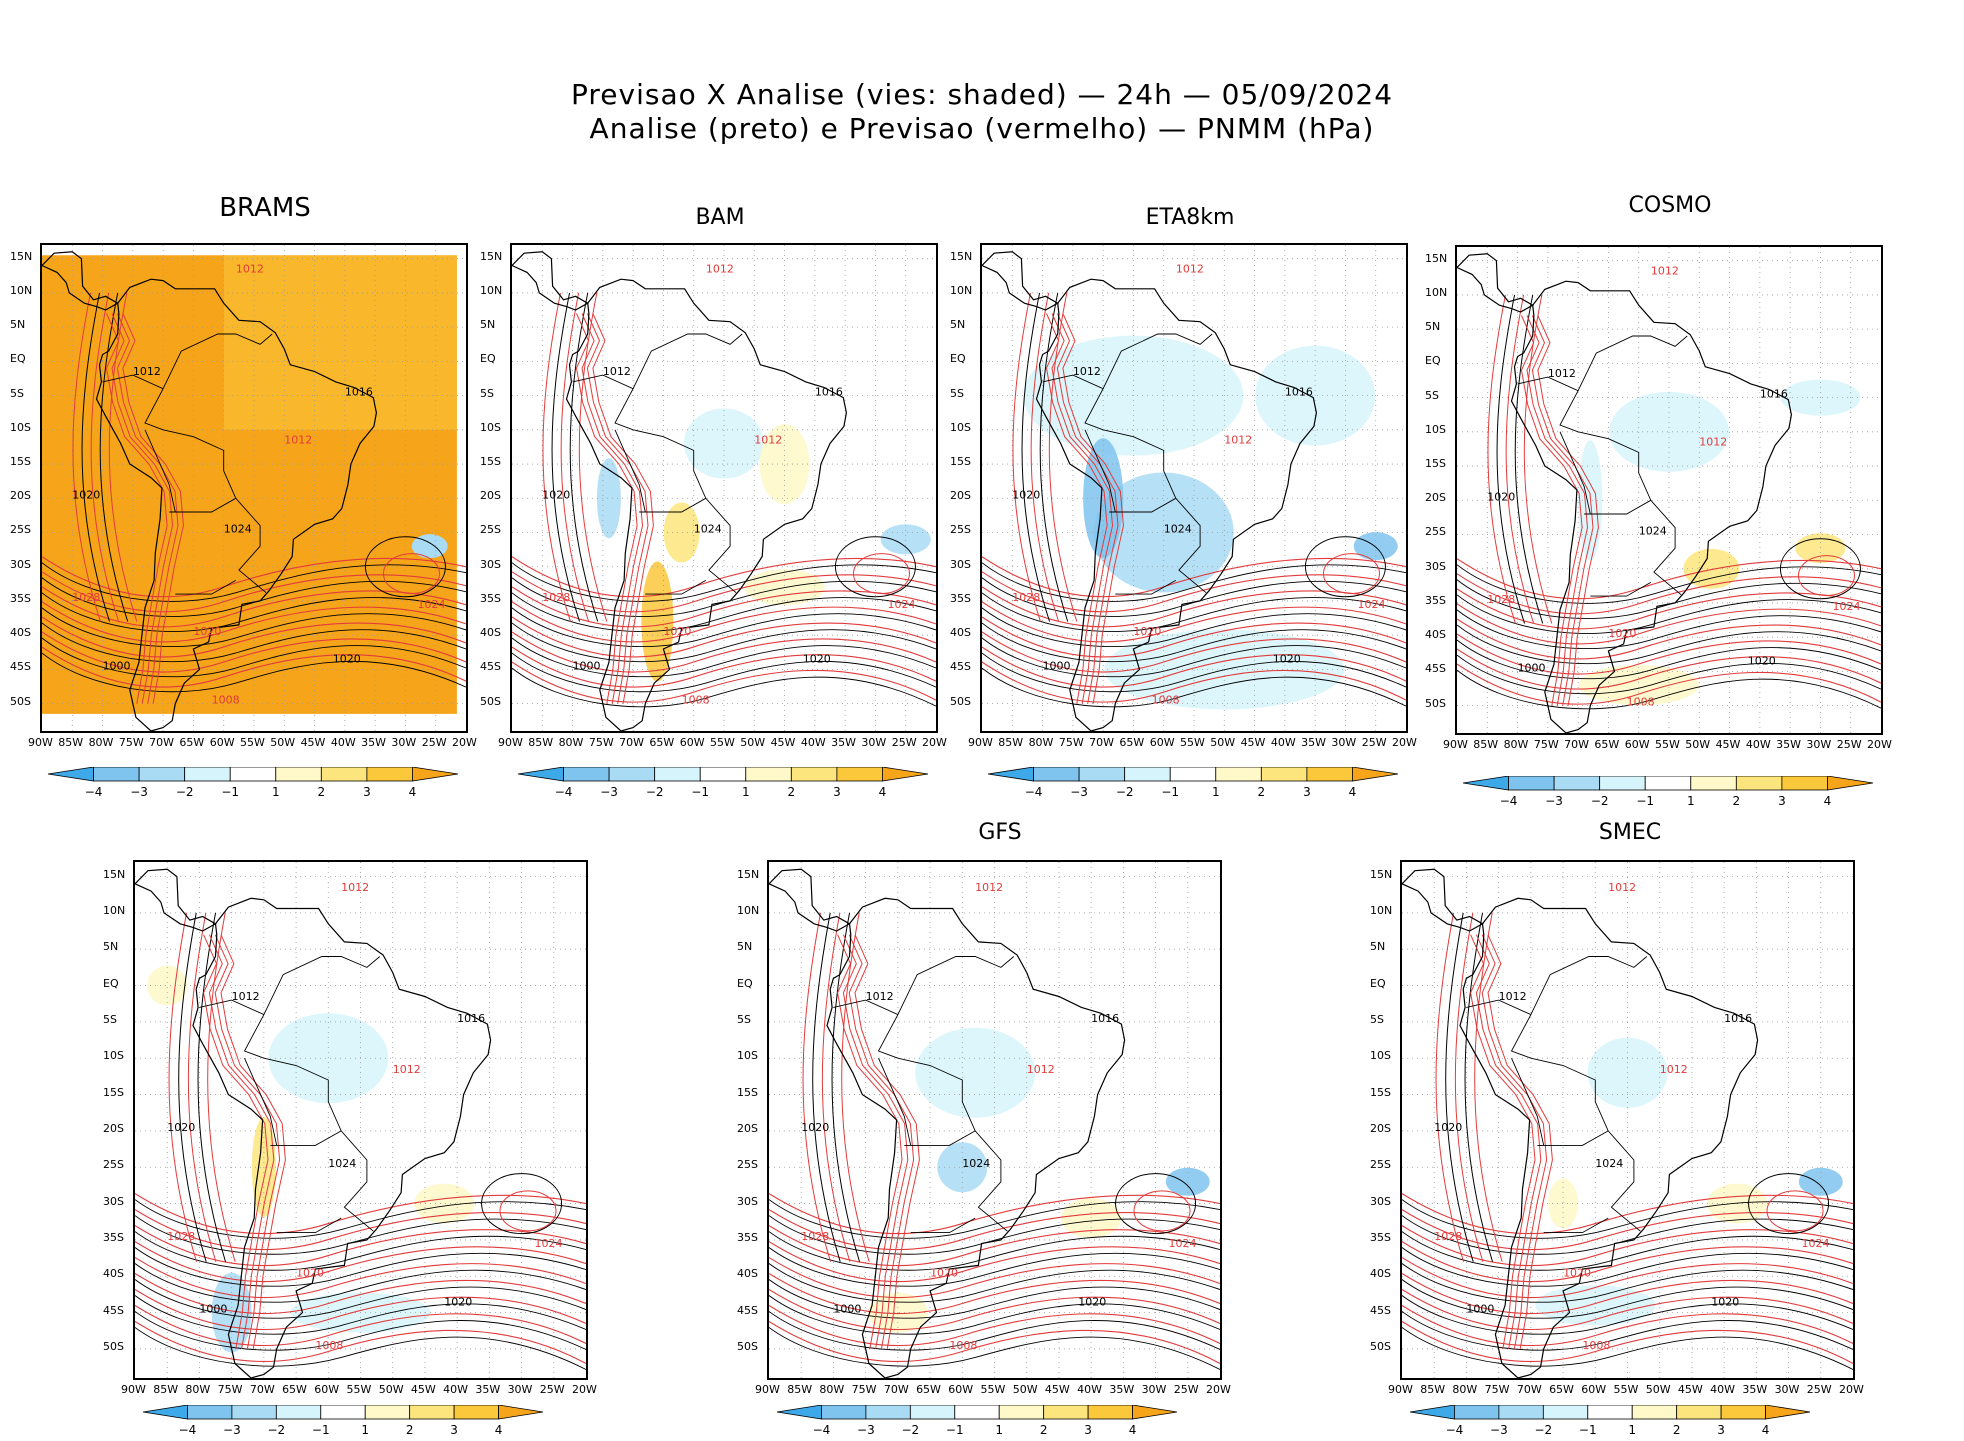 The image size is (1964, 1441). Describe the element at coordinates (601, 742) in the screenshot. I see `lon-tick-label: 75W` at that location.